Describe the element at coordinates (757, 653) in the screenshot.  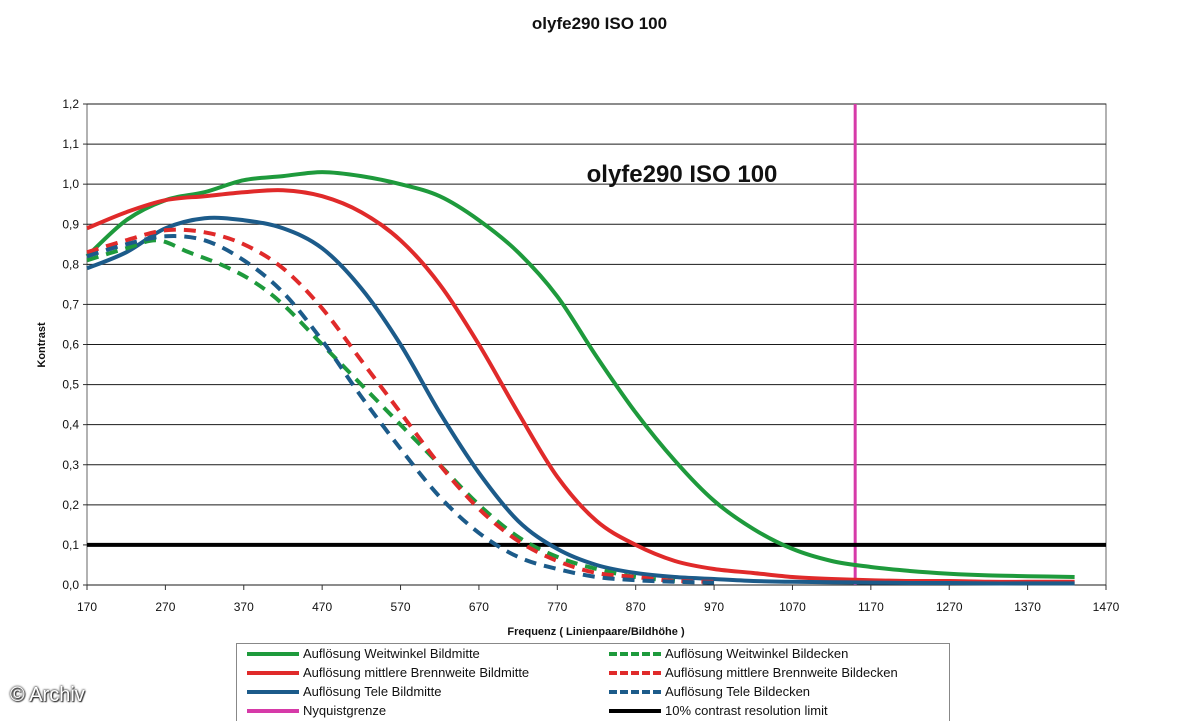
I see `legend-label: Auflösung Weitwinkel Bildecken` at that location.